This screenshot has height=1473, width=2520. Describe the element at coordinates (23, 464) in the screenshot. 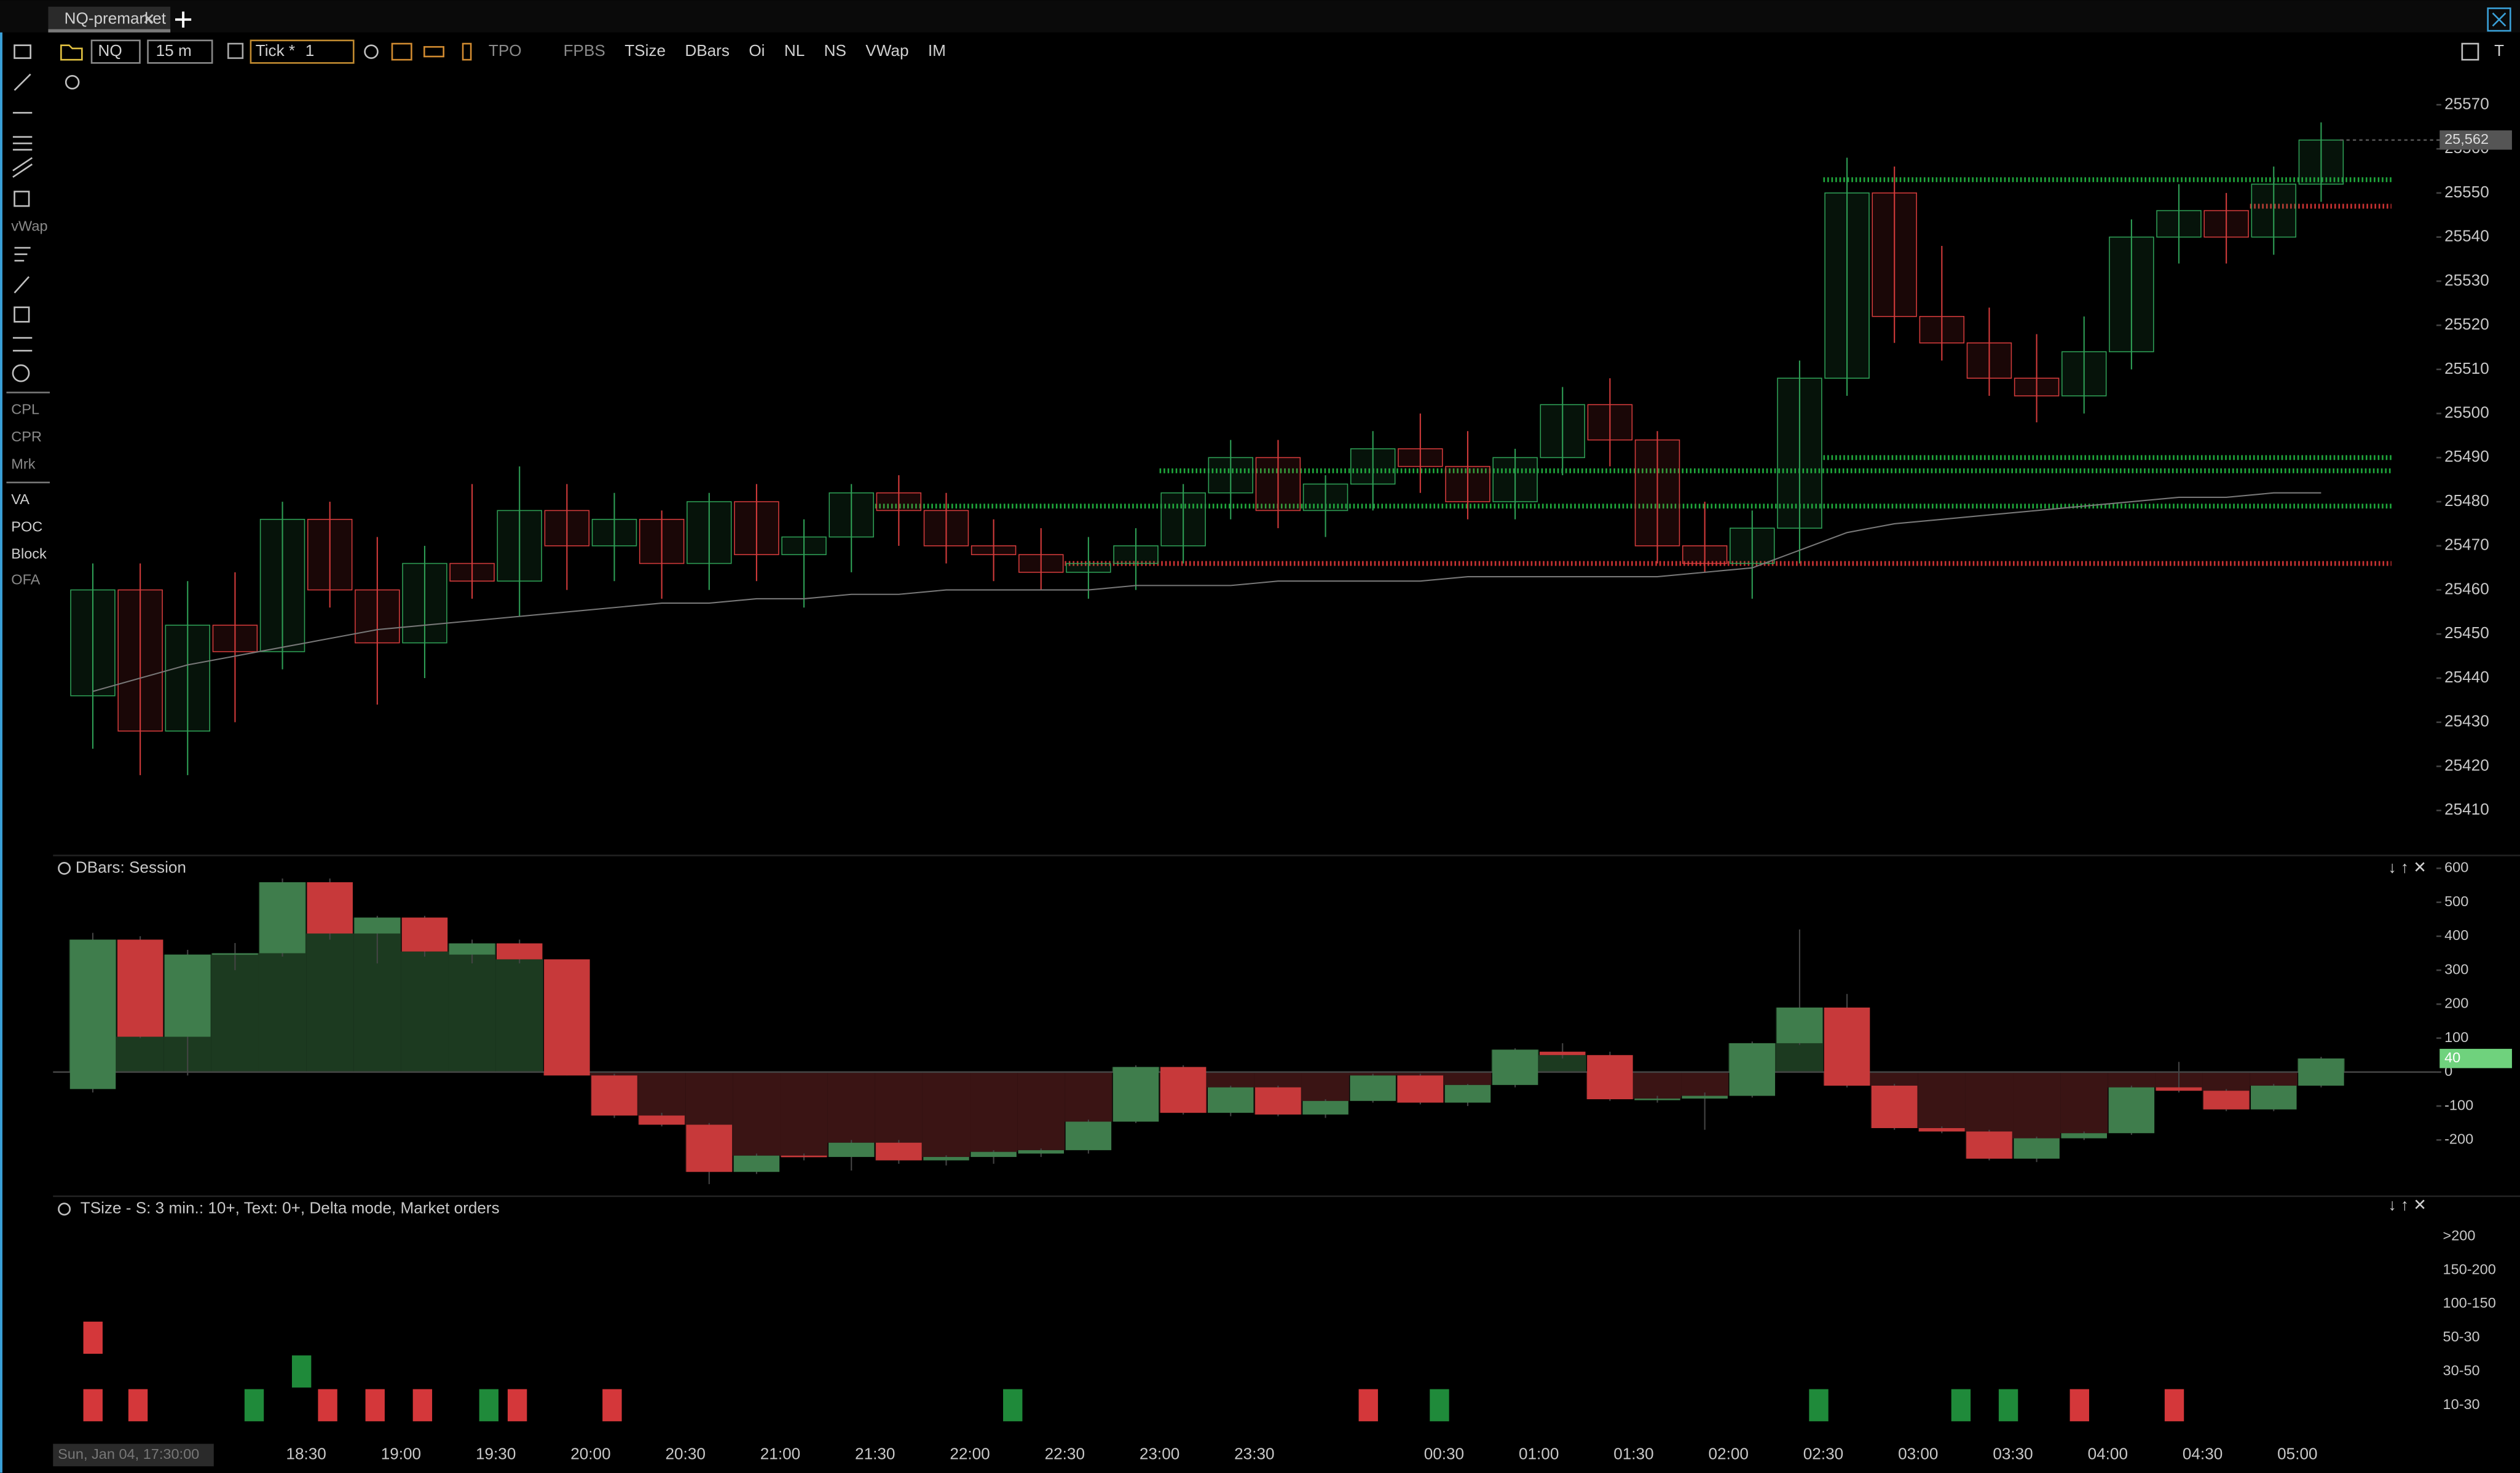

I see `sidebar-label: Mrk` at that location.